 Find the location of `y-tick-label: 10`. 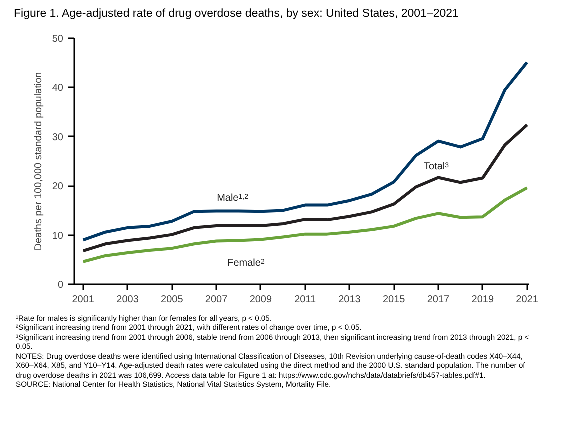

y-tick-label: 10 is located at coordinates (58, 236).